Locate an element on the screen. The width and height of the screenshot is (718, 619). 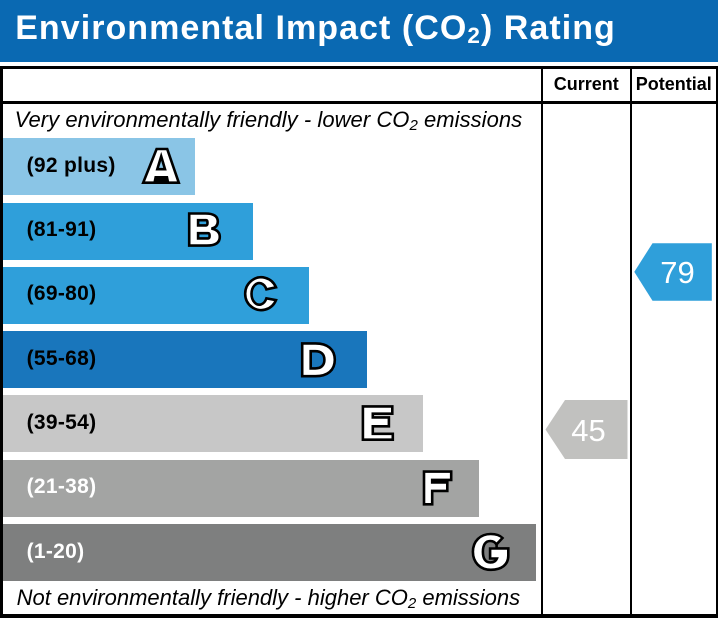
svg-text: 45 is located at coordinates (588, 430).